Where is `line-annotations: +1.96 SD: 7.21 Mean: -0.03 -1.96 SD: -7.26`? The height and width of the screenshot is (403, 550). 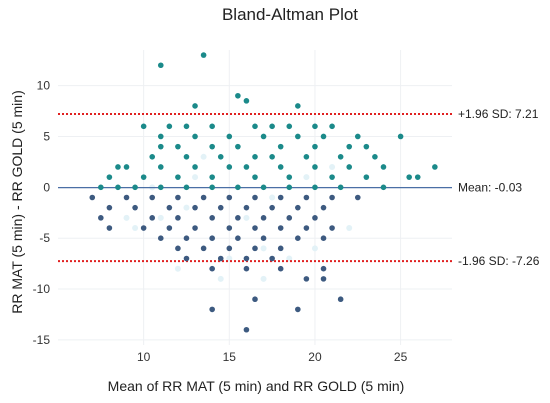 line-annotations: +1.96 SD: 7.21 Mean: -0.03 -1.96 SD: -7.26 is located at coordinates (499, 187).